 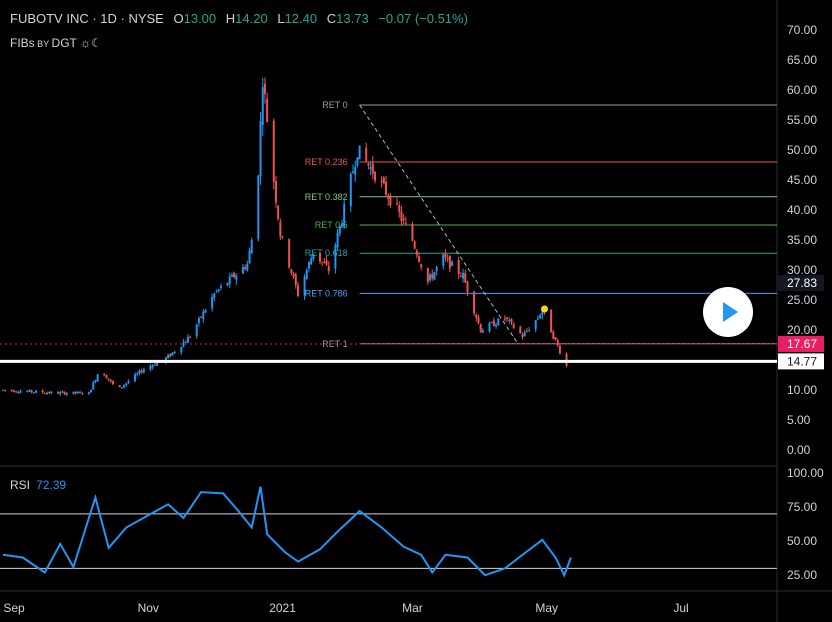 What do you see at coordinates (76, 43) in the screenshot?
I see `indicator-label-post: DGT ☼☾` at bounding box center [76, 43].